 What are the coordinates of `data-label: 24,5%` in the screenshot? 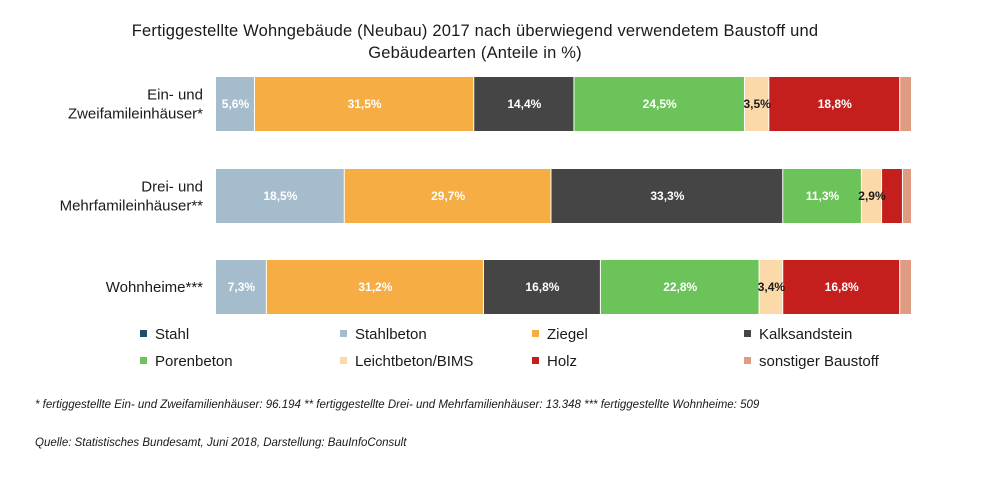 It's located at (660, 104).